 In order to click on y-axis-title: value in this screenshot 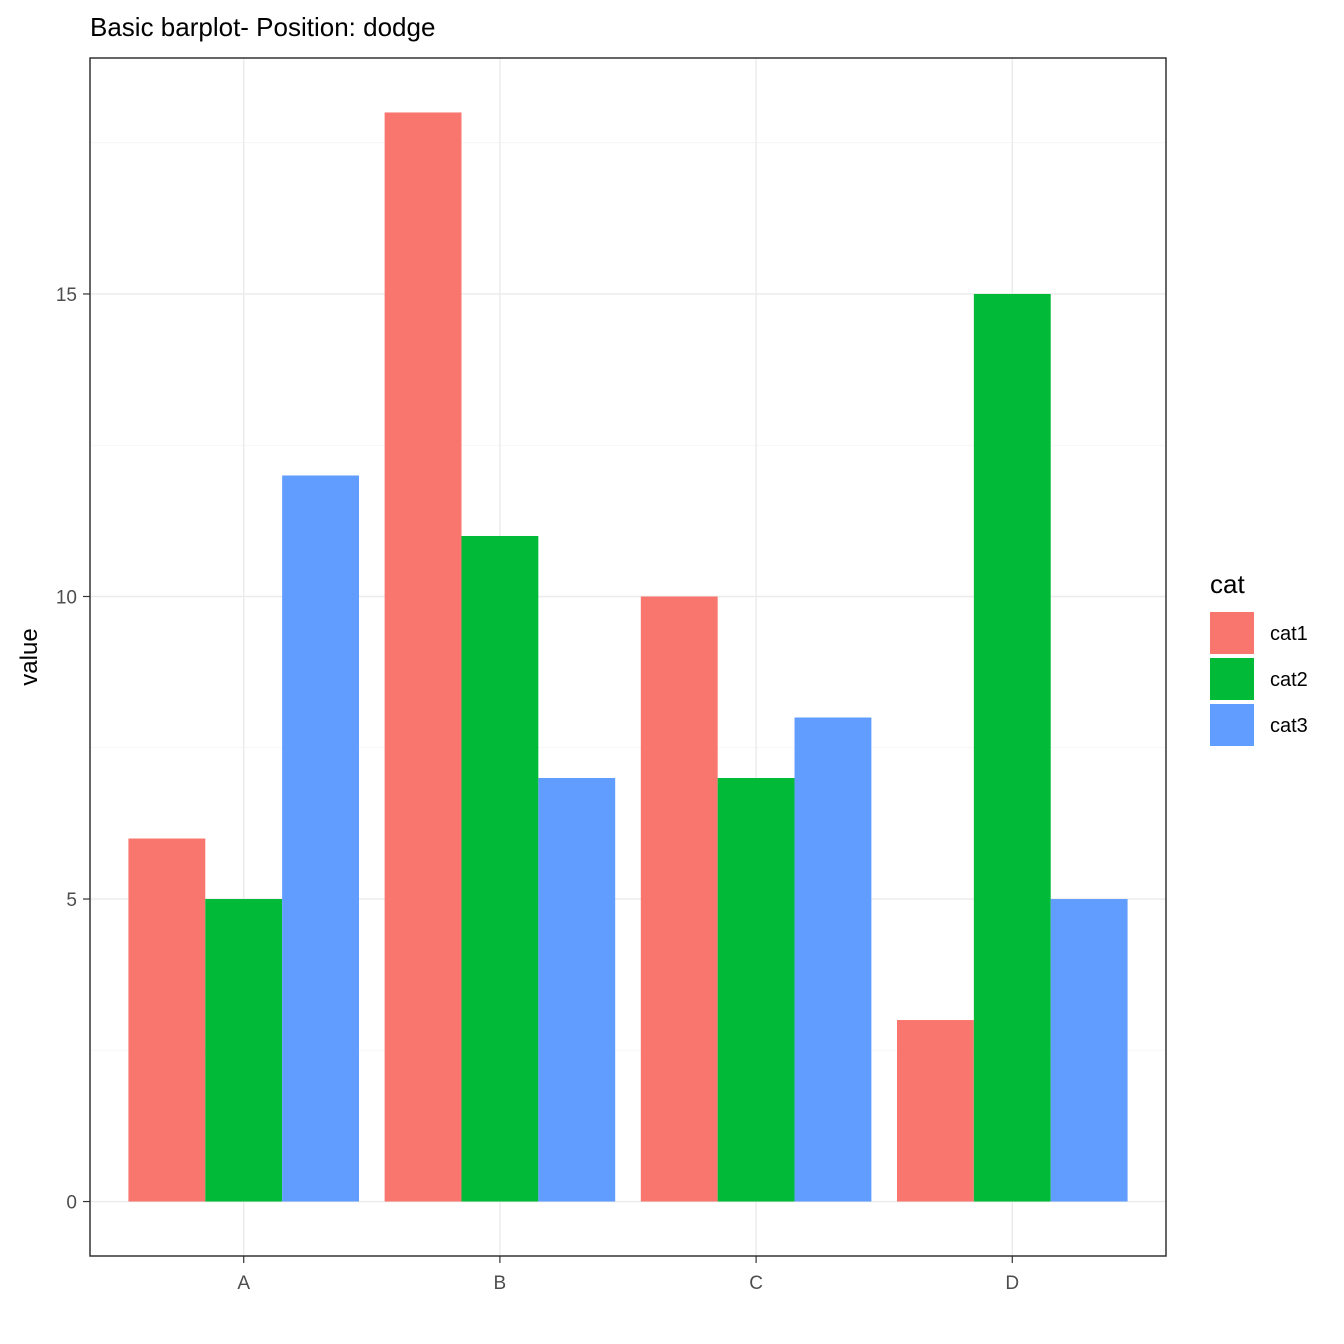, I will do `click(29, 656)`.